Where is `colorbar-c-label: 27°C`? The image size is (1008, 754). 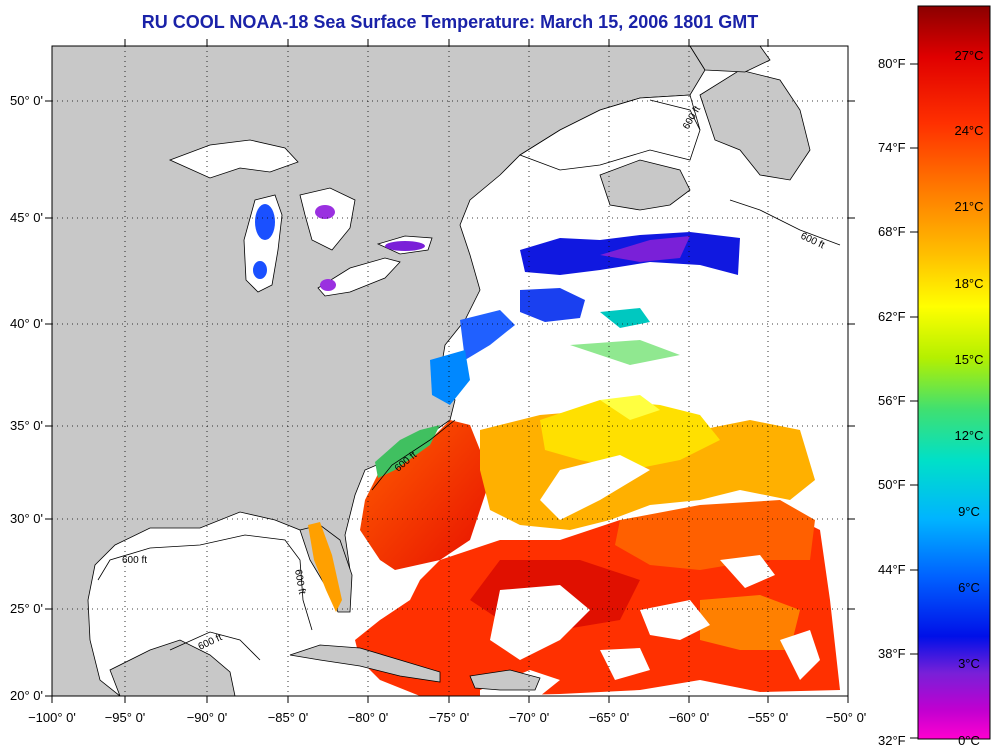
colorbar-c-label: 27°C is located at coordinates (968, 55).